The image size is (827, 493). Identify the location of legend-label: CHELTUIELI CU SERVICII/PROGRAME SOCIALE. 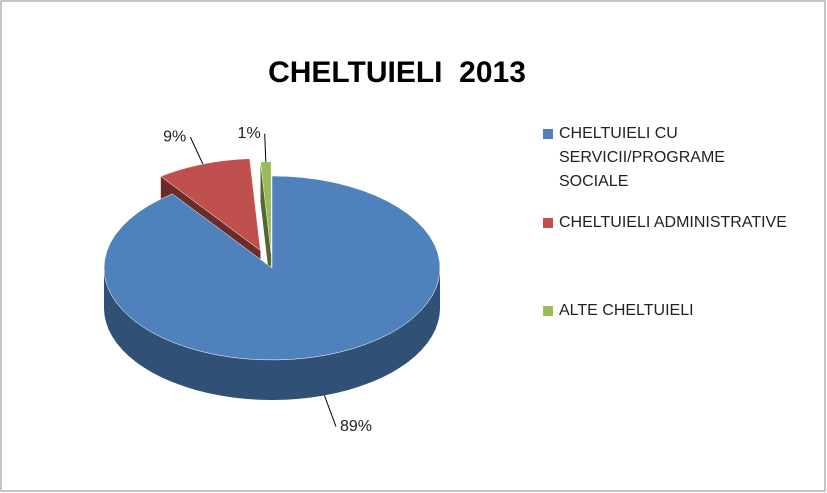
(642, 157).